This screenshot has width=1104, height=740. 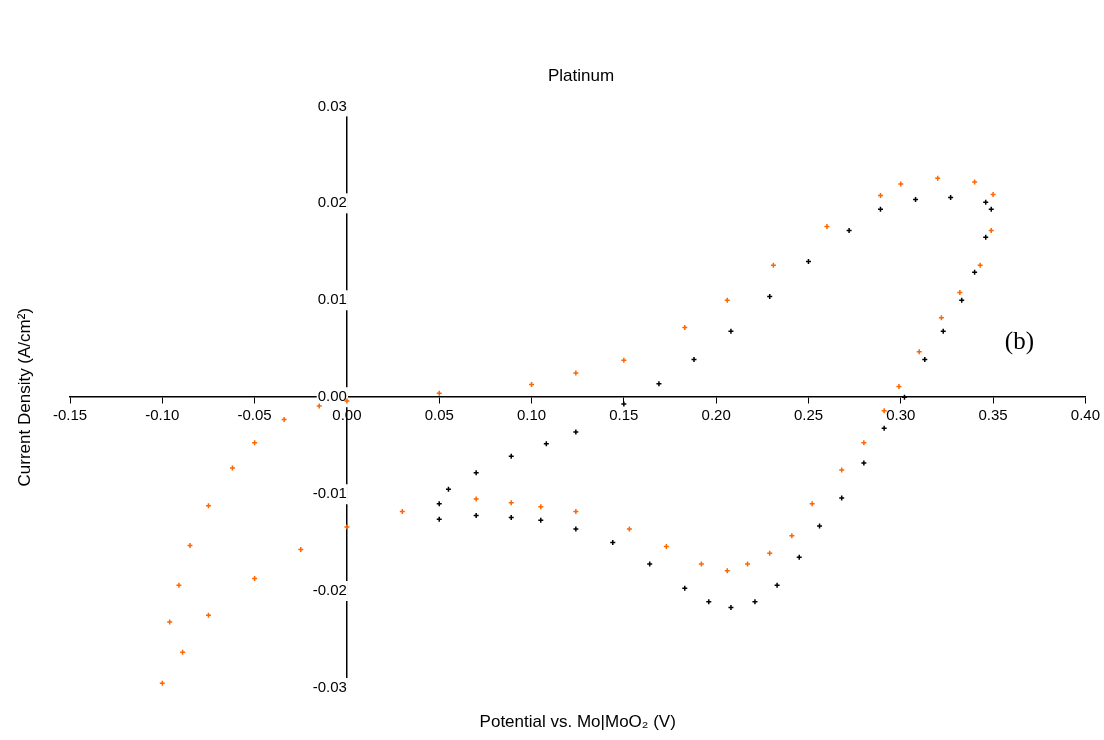 I want to click on y-tick-label: -0.01, so click(x=329, y=493).